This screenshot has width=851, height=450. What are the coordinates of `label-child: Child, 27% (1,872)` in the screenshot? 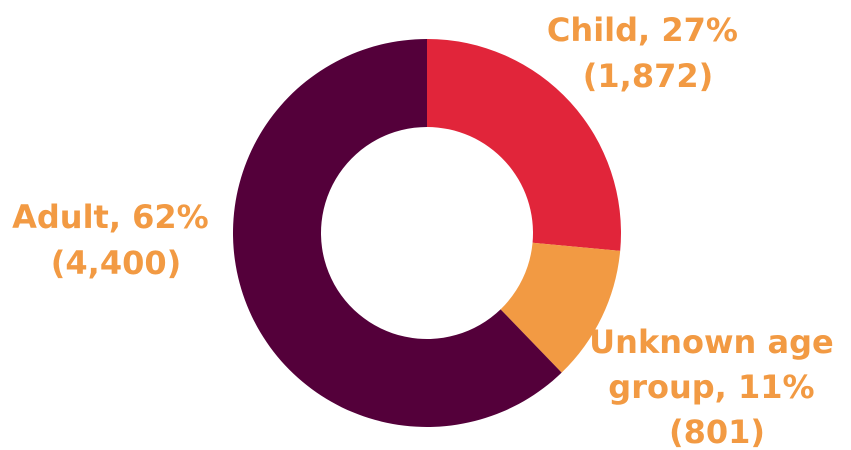 It's located at (648, 53).